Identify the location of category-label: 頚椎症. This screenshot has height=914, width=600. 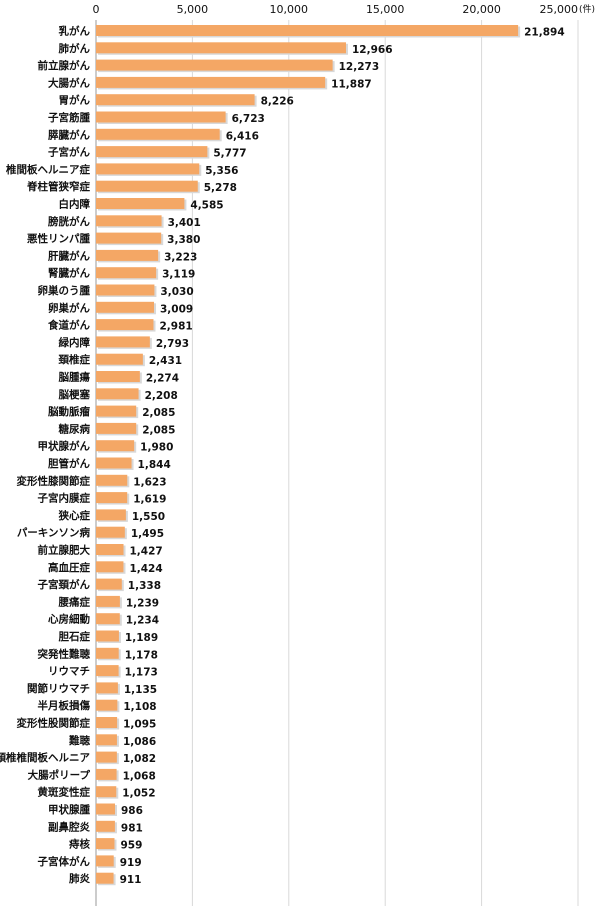
(74, 359).